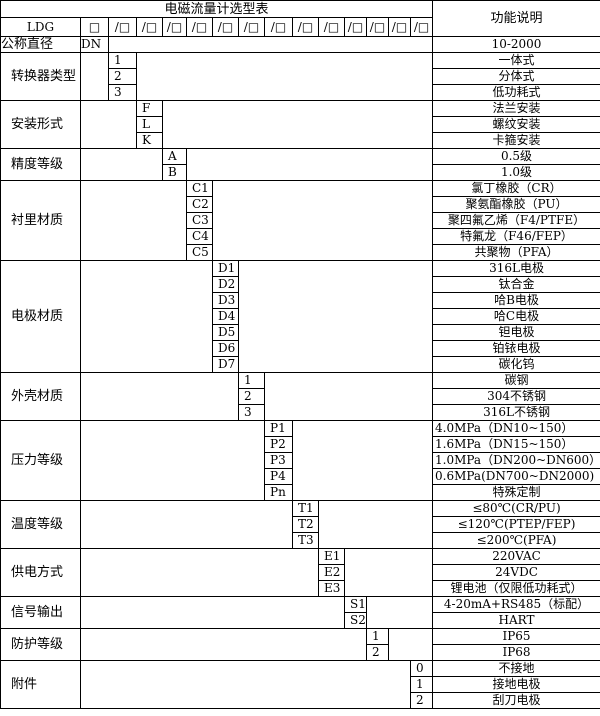 The height and width of the screenshot is (716, 600). What do you see at coordinates (225, 364) in the screenshot?
I see `option-code: D7` at bounding box center [225, 364].